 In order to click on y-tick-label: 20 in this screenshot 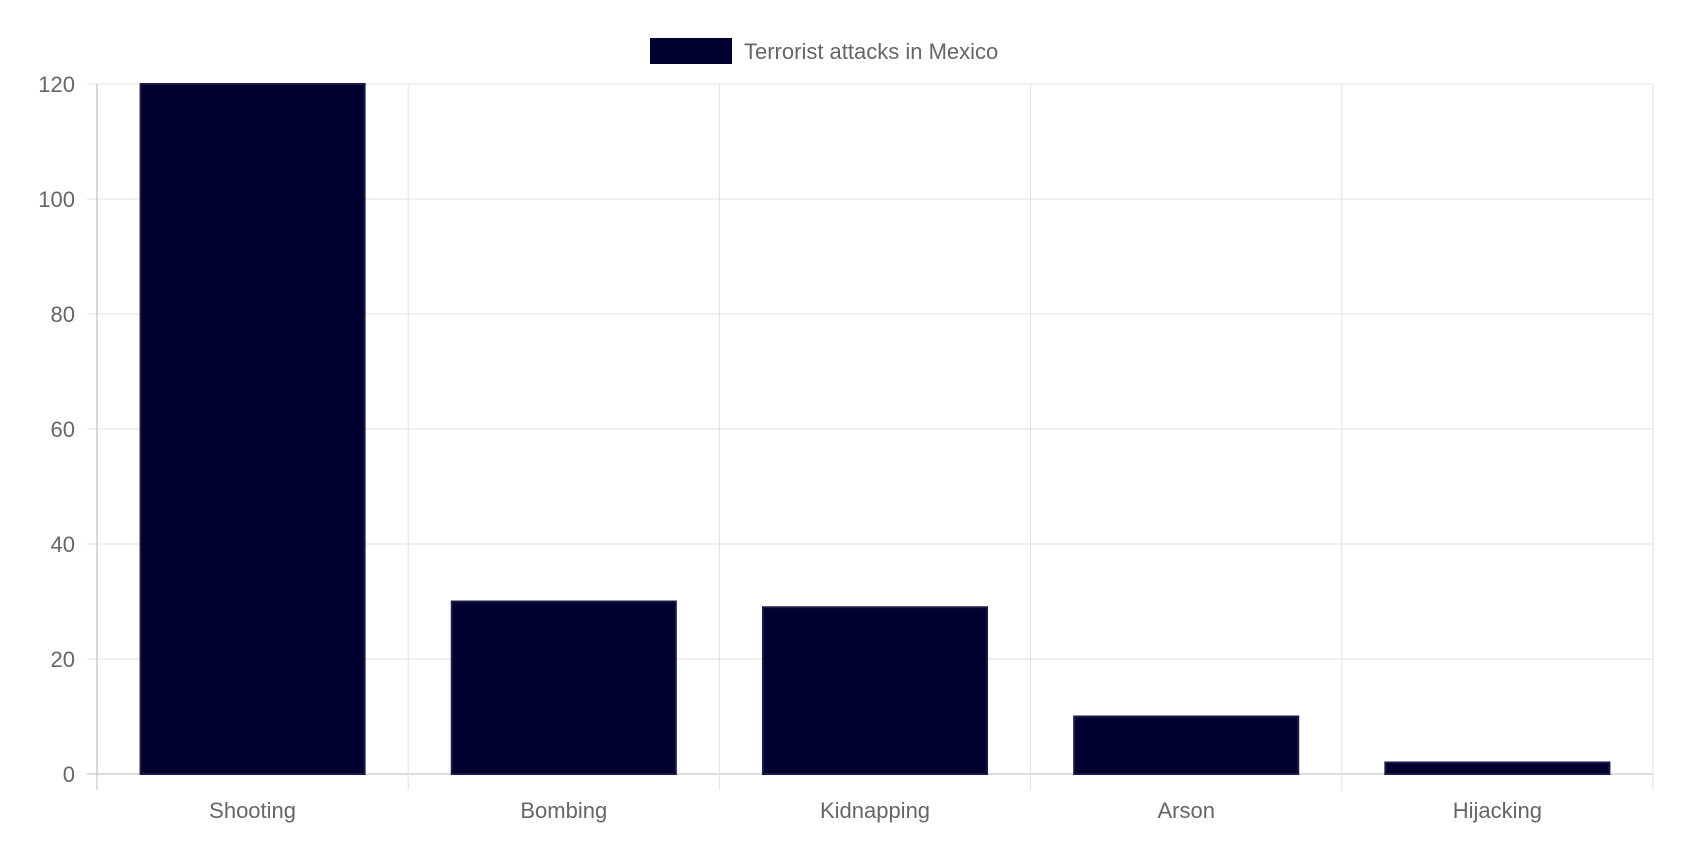, I will do `click(63, 659)`.